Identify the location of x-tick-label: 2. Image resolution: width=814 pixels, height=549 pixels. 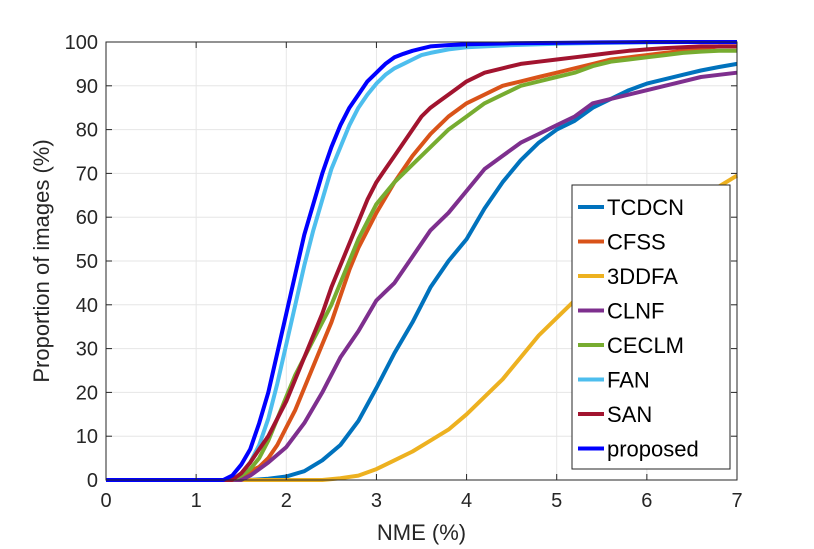
(286, 501).